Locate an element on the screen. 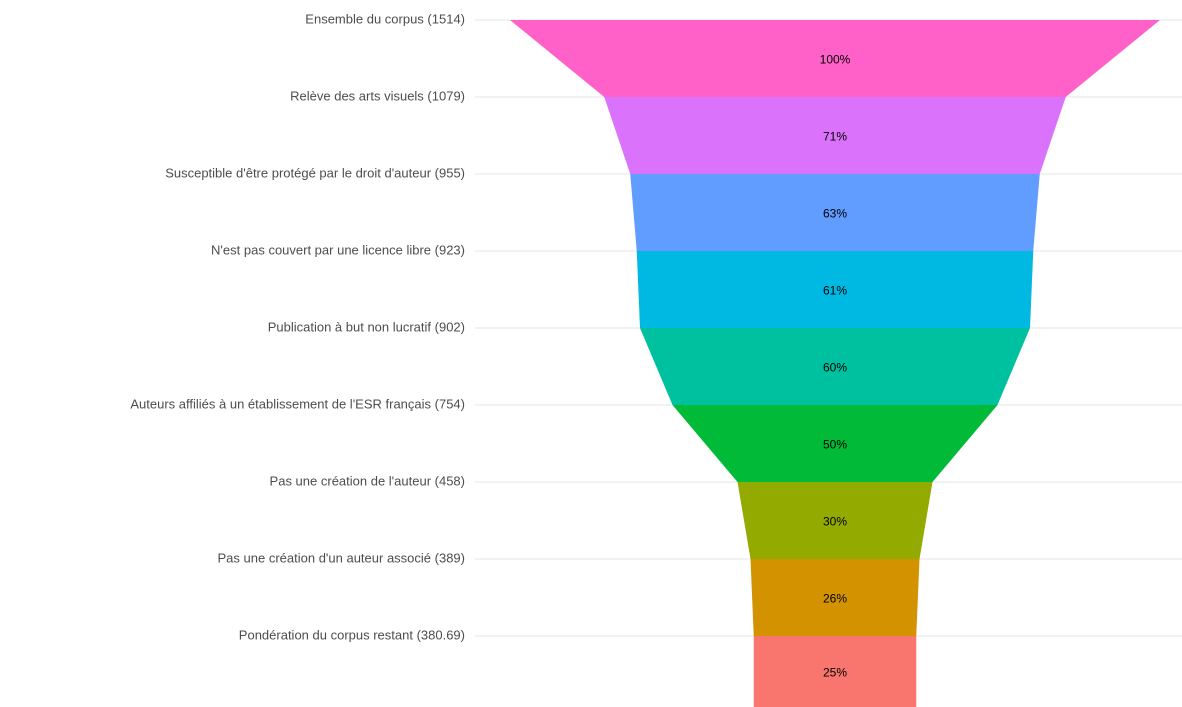 This screenshot has width=1182, height=707. value-label: 100% is located at coordinates (835, 60).